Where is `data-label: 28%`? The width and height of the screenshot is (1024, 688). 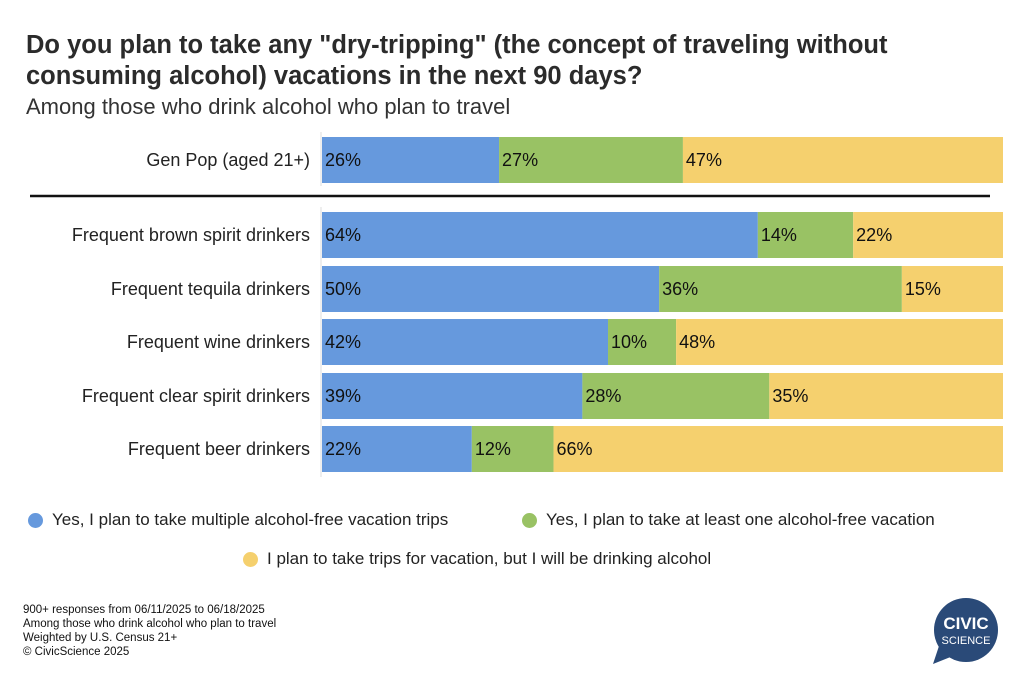 data-label: 28% is located at coordinates (603, 396).